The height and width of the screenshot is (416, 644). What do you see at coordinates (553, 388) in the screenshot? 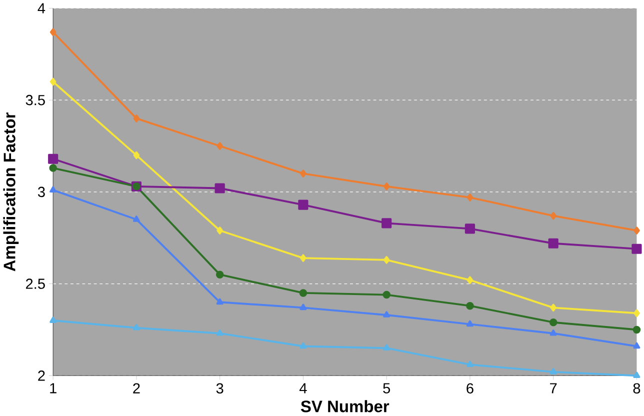
I see `x-tick-label: 7` at bounding box center [553, 388].